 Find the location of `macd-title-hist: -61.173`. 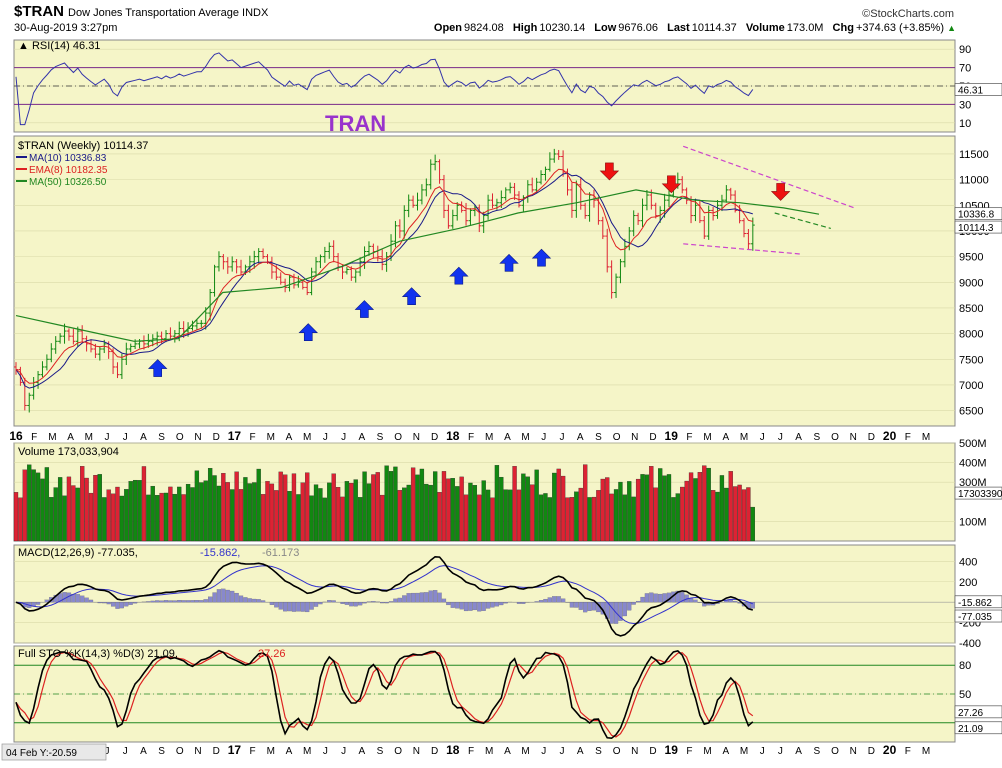

macd-title-hist: -61.173 is located at coordinates (280, 553).